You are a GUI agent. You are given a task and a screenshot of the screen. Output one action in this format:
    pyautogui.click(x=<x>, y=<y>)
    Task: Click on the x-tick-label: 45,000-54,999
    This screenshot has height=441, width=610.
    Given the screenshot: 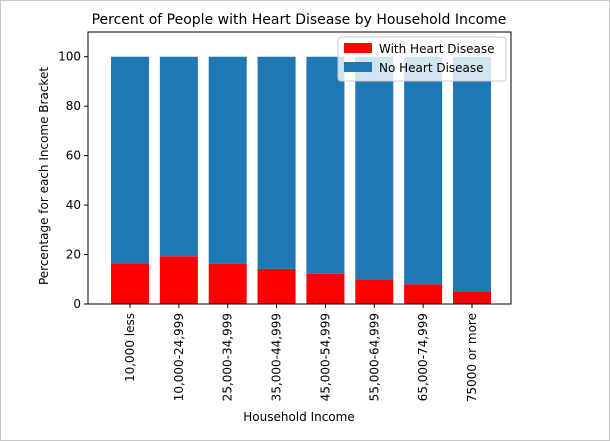 What is the action you would take?
    pyautogui.click(x=325, y=357)
    